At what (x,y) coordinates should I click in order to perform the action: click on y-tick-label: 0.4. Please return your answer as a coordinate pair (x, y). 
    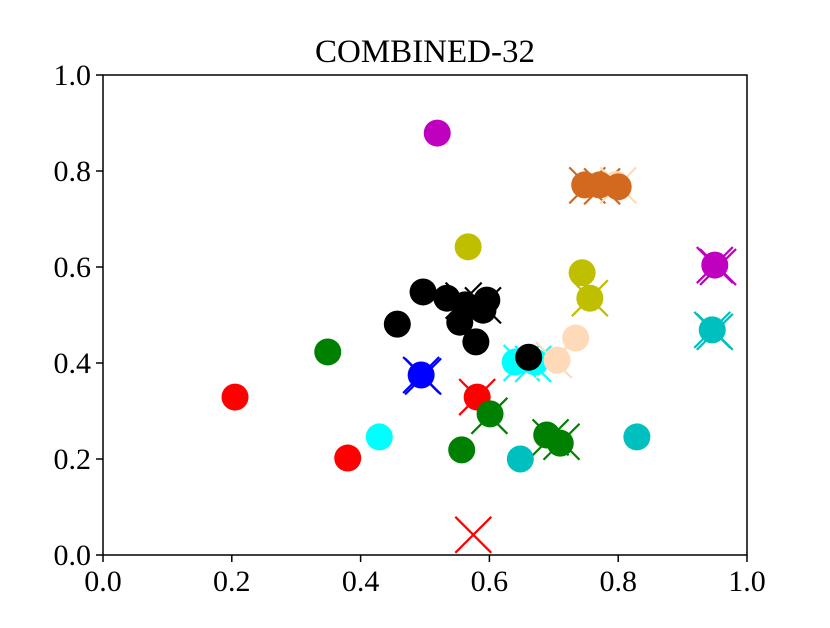
    Looking at the image, I should click on (73, 363).